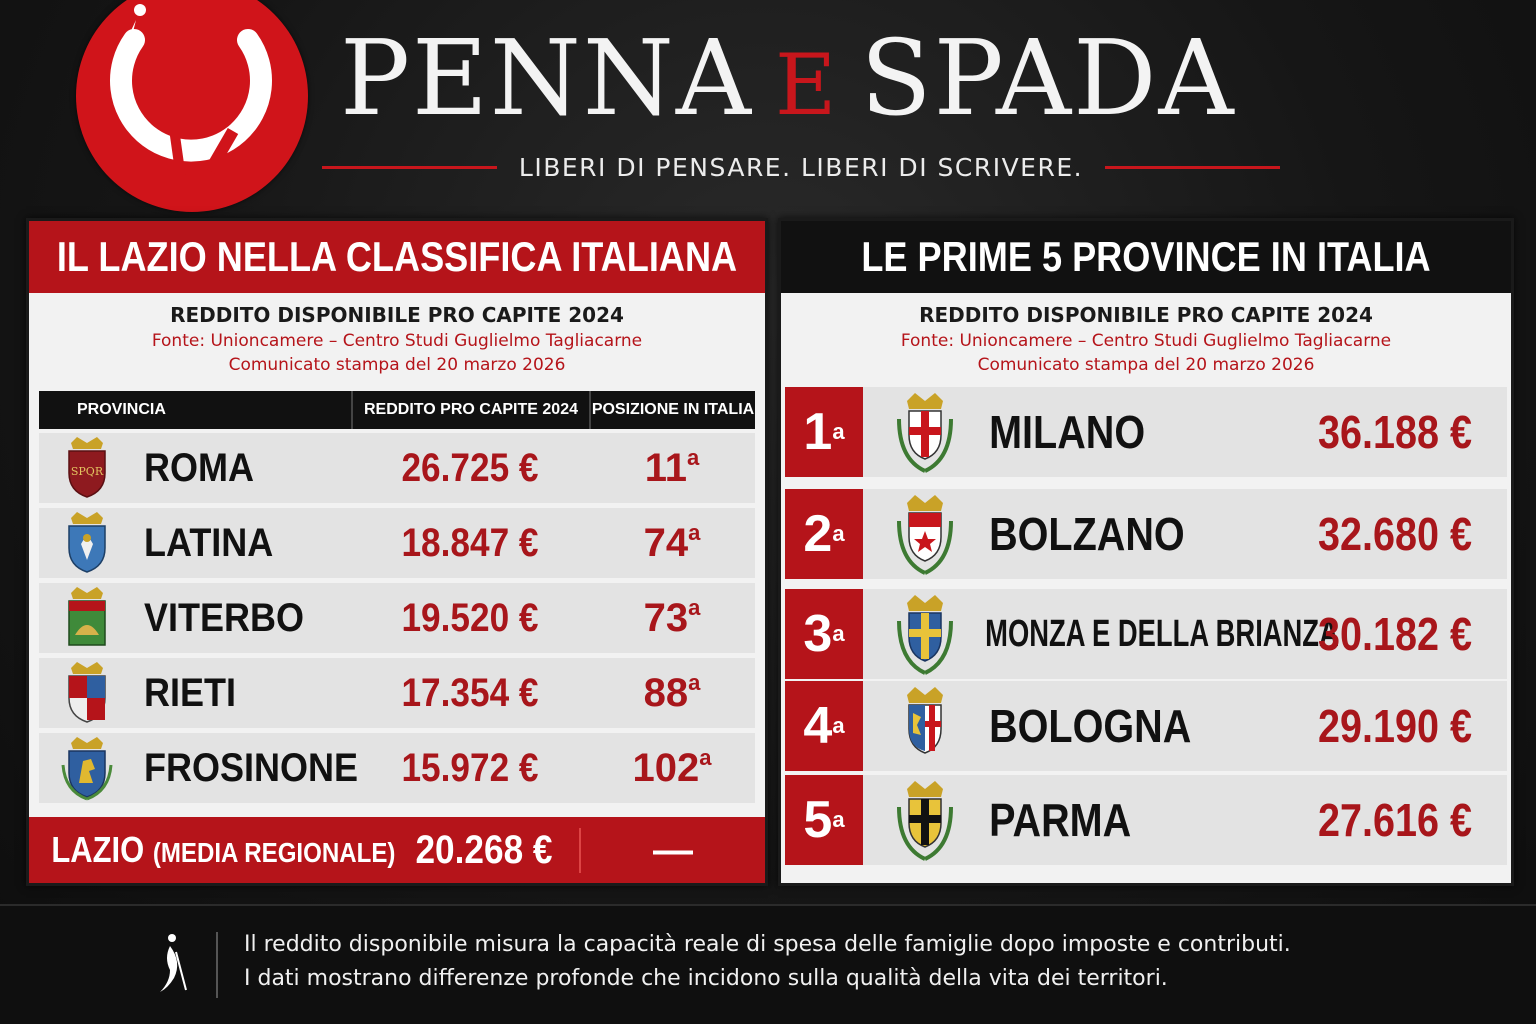  Describe the element at coordinates (199, 467) in the screenshot. I see `province-name: ROMA` at that location.